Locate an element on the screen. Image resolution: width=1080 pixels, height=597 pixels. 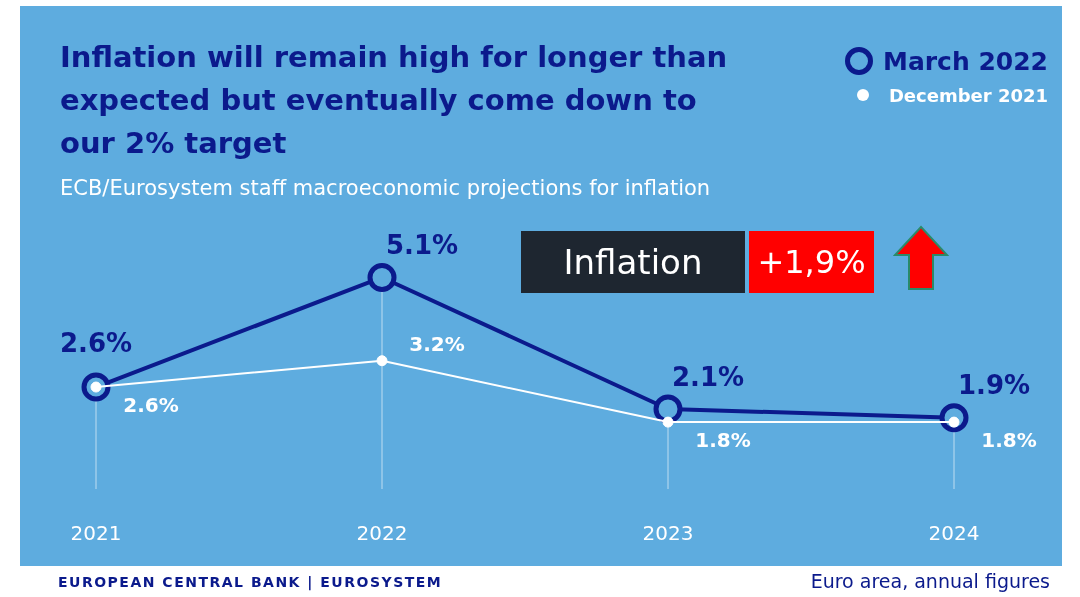
chart-title: Inflation will remain high for longer than expected but eventually come down to our 2% target is located at coordinates (394, 100).